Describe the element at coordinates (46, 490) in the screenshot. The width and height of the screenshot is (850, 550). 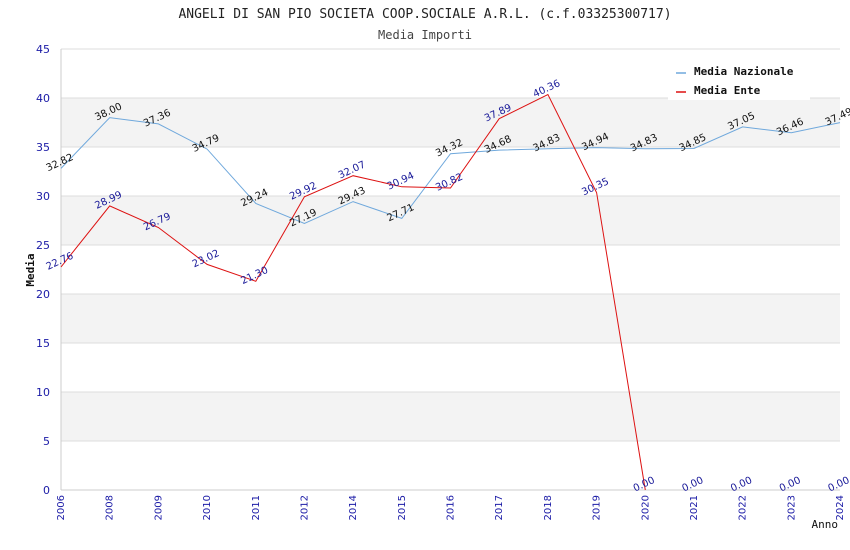
I see `y-tick-label: 0` at that location.